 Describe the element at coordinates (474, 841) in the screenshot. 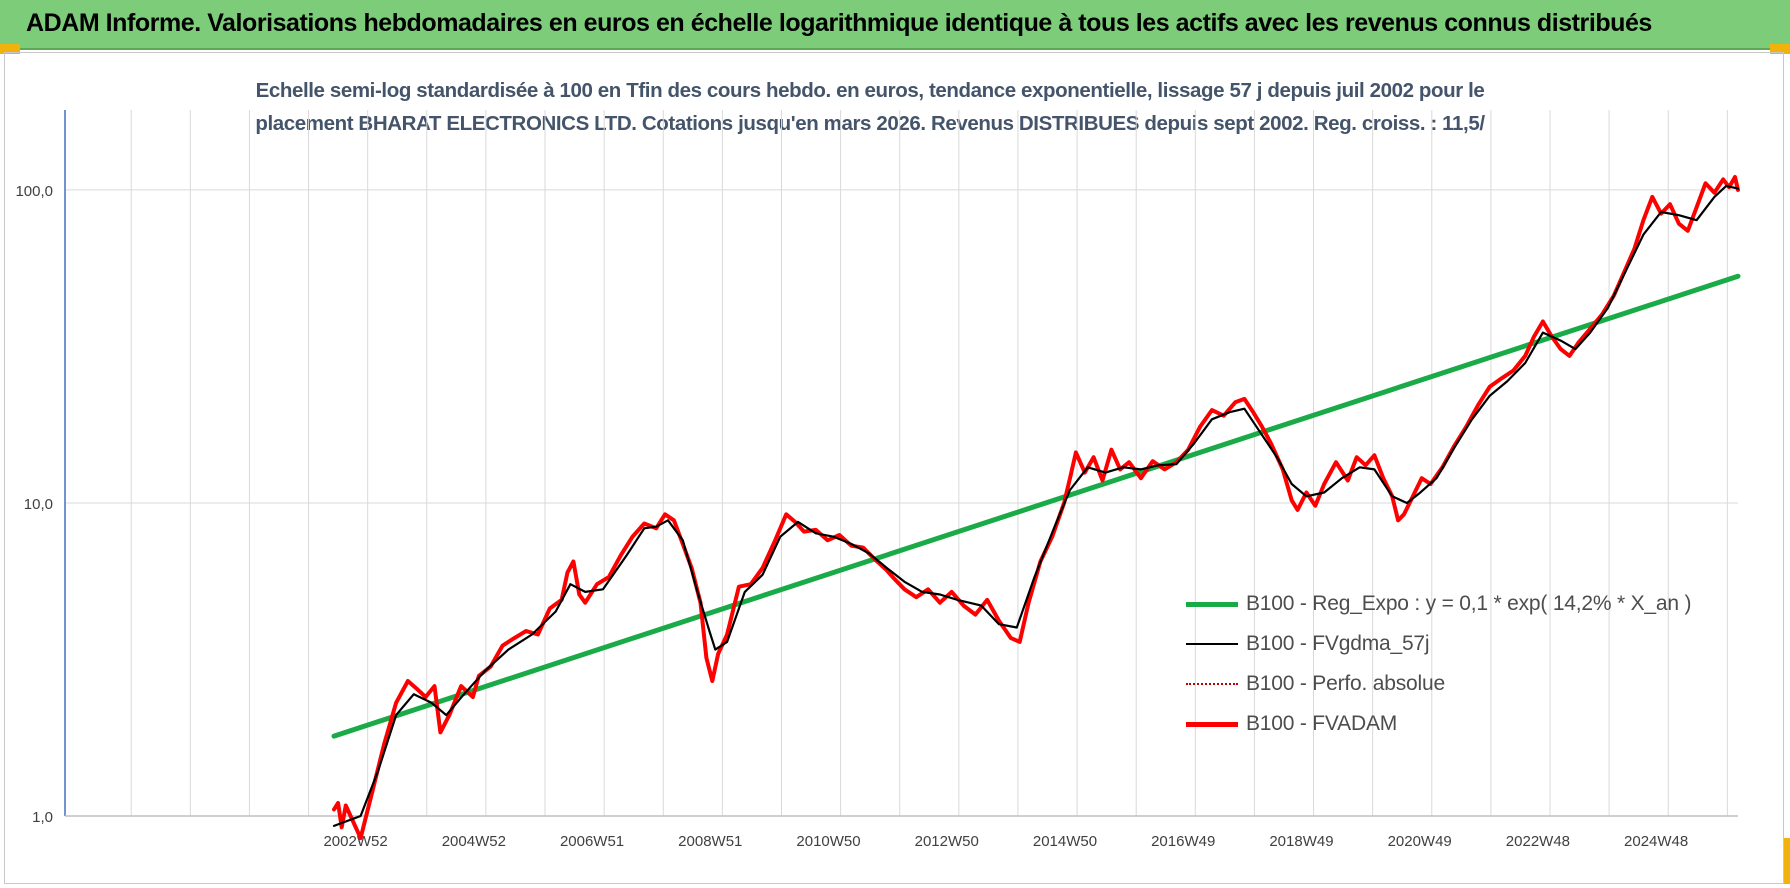

I see `x-tick-label: 2004W52` at that location.